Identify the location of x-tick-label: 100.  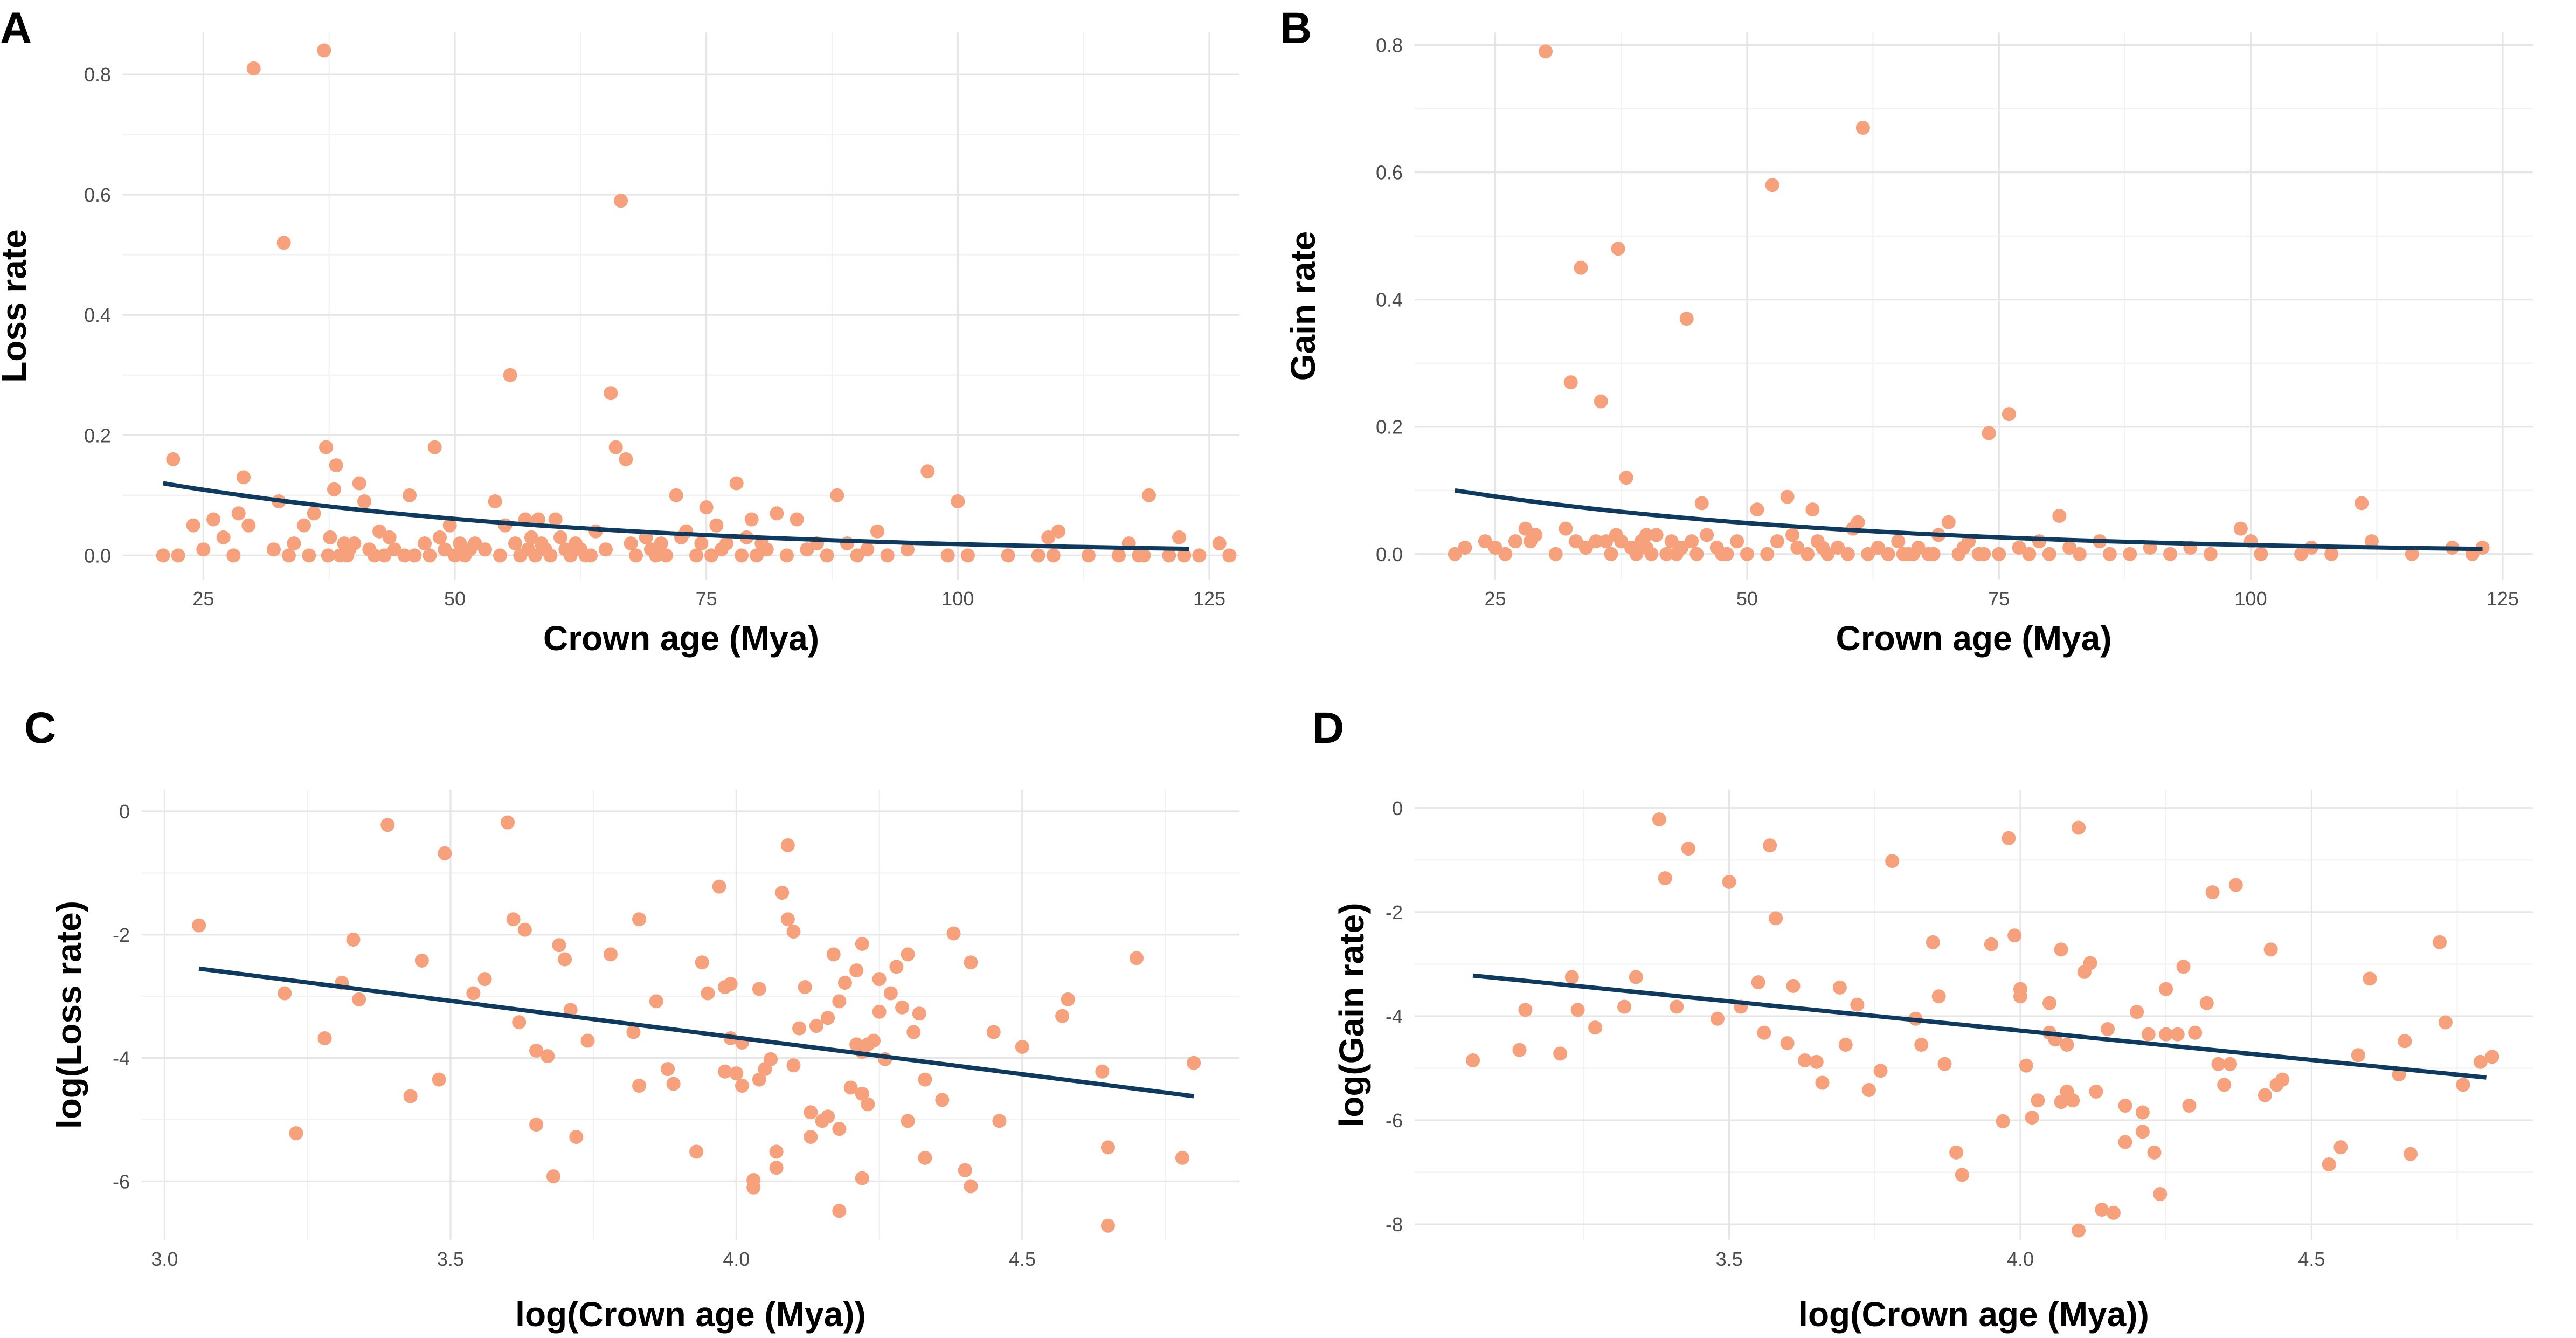
(2251, 599).